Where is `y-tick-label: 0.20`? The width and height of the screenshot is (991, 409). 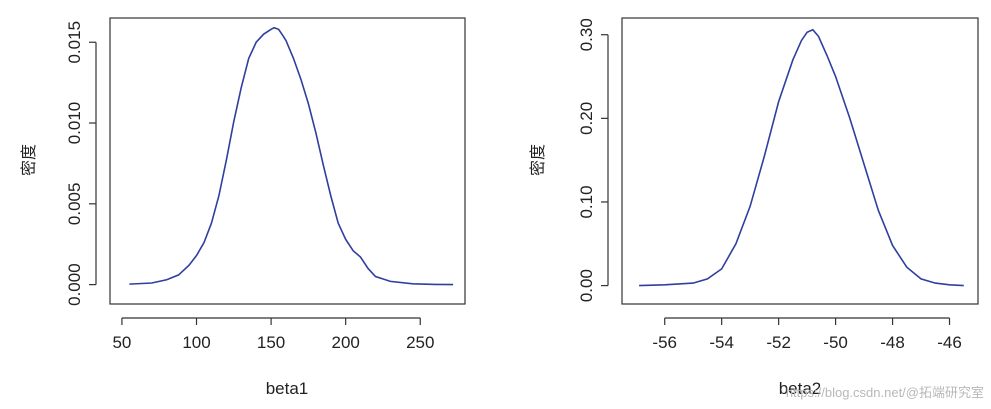
y-tick-label: 0.20 is located at coordinates (586, 118).